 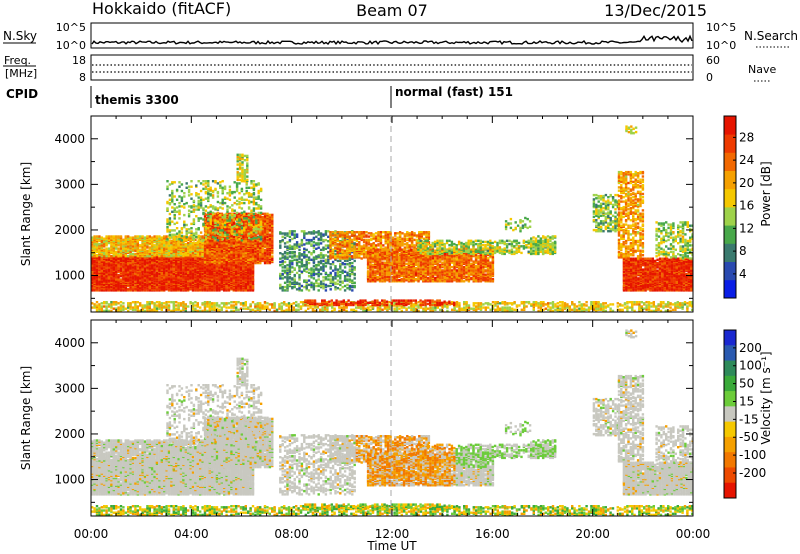 I want to click on nsky-trace, so click(x=392, y=40).